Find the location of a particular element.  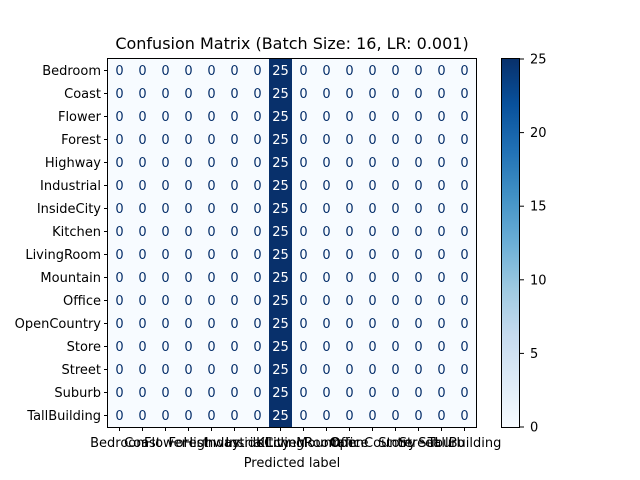

y-tick-label: Store is located at coordinates (84, 347).